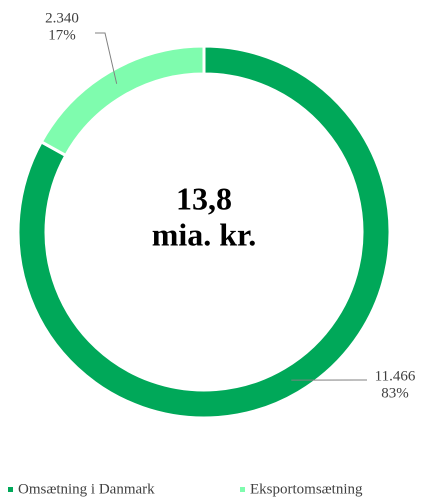 The width and height of the screenshot is (425, 500). Describe the element at coordinates (395, 393) in the screenshot. I see `percent-label: 83%` at that location.